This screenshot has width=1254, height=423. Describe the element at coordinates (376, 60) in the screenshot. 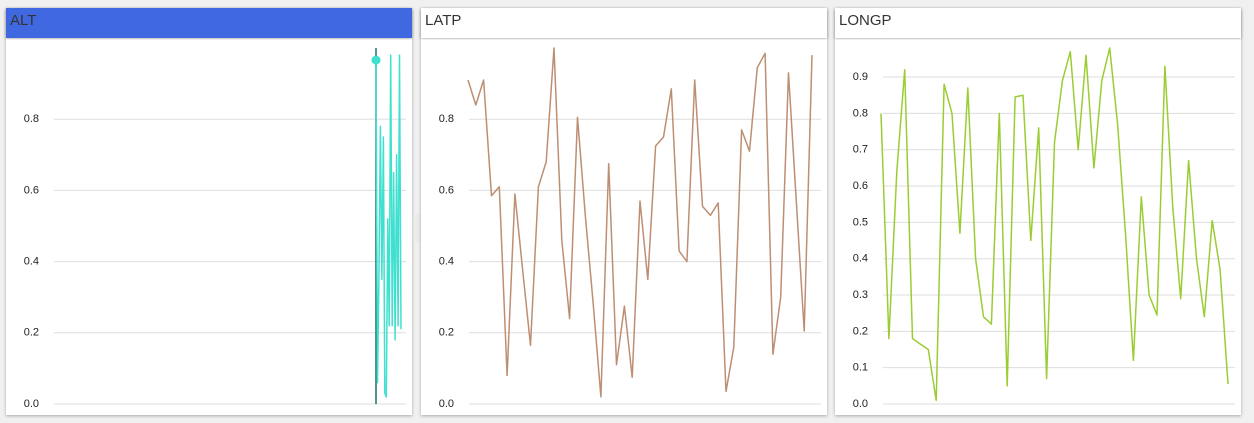

I see `hover-point` at that location.